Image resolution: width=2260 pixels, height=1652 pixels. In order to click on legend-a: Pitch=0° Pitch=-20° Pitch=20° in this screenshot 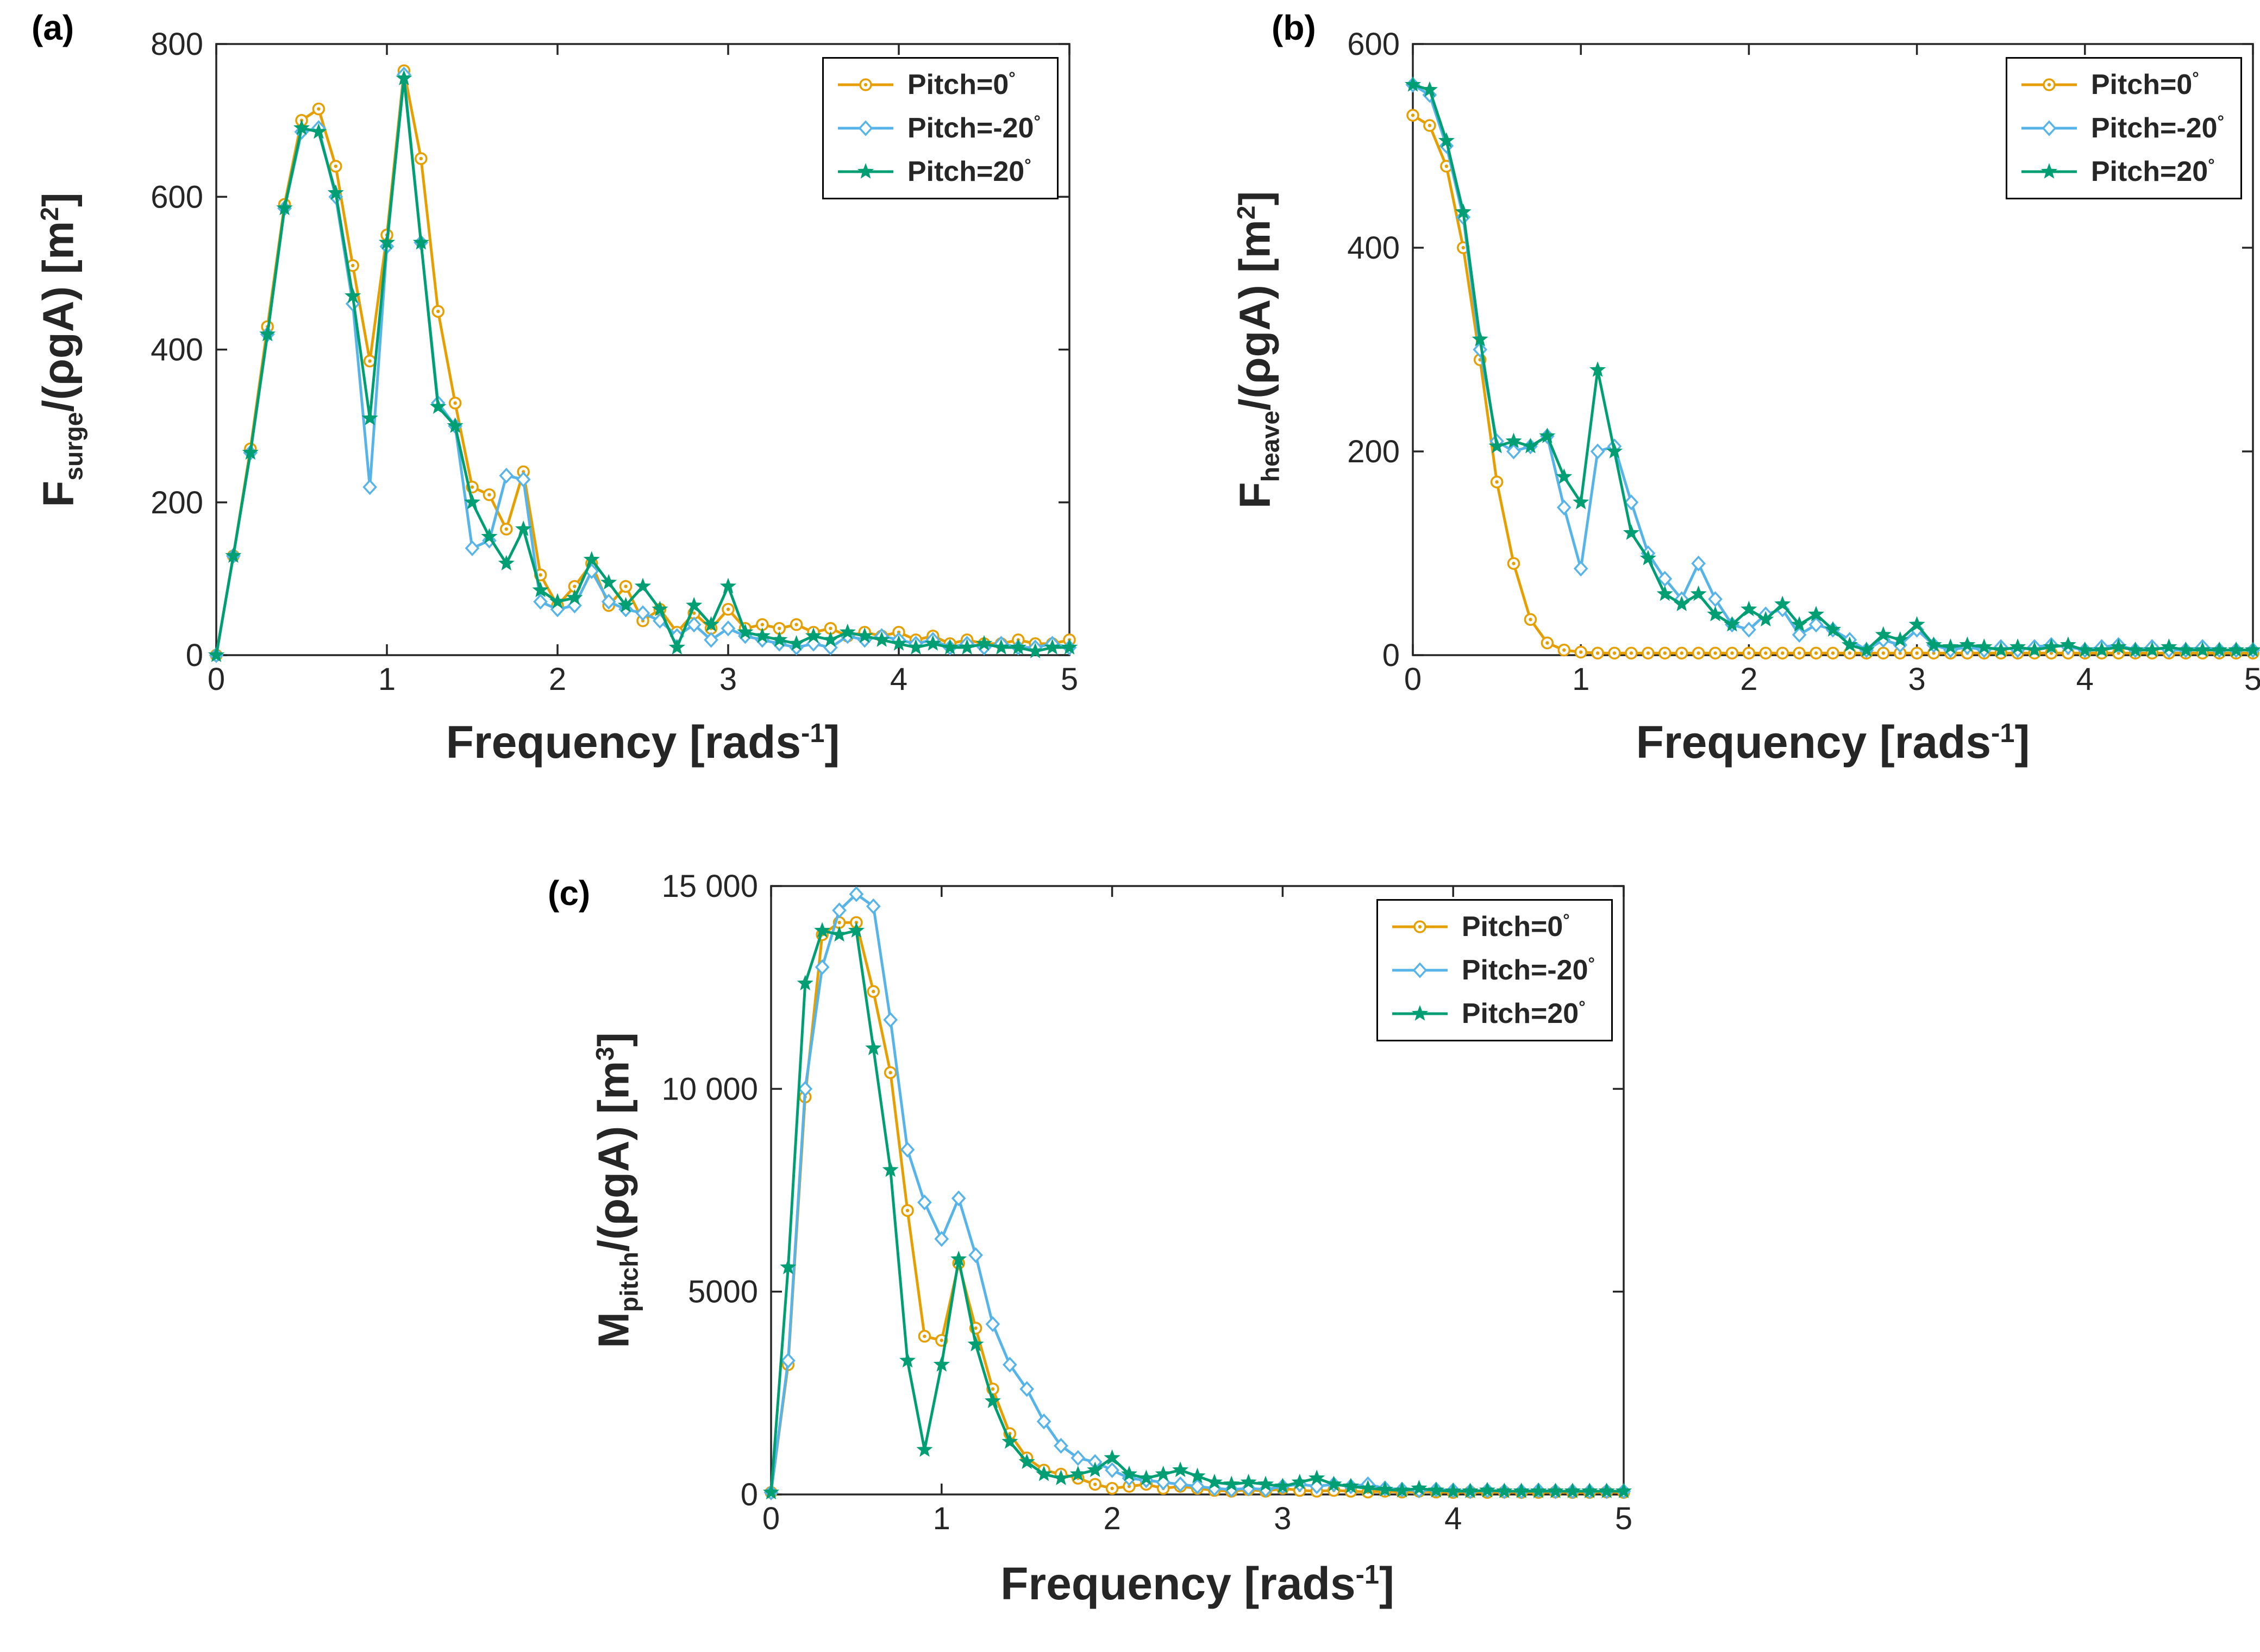, I will do `click(941, 128)`.